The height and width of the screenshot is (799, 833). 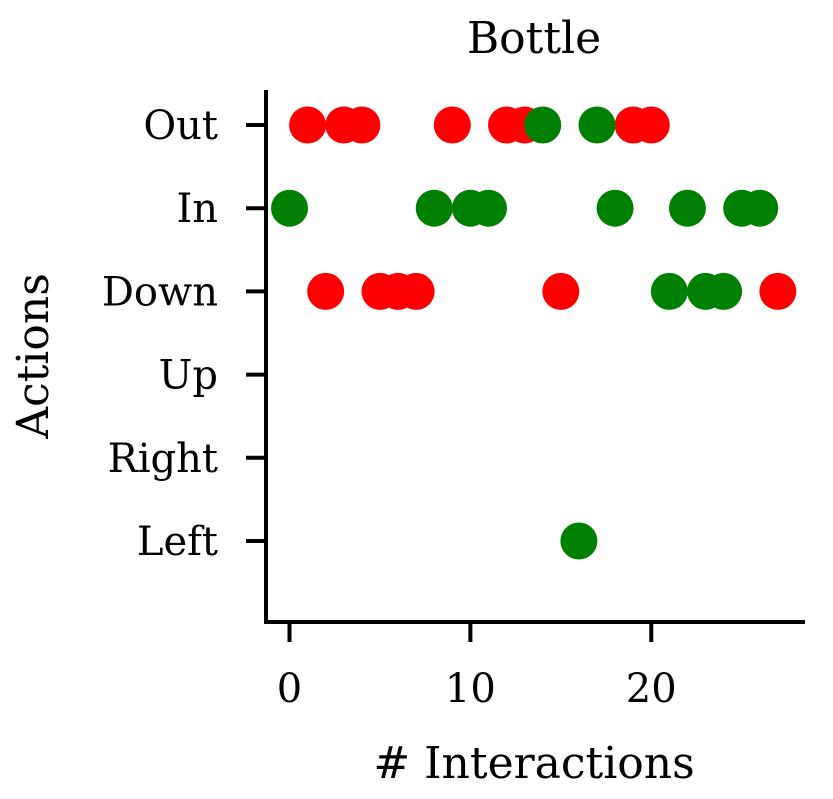 What do you see at coordinates (197, 209) in the screenshot?
I see `y-tick-label-in: In` at bounding box center [197, 209].